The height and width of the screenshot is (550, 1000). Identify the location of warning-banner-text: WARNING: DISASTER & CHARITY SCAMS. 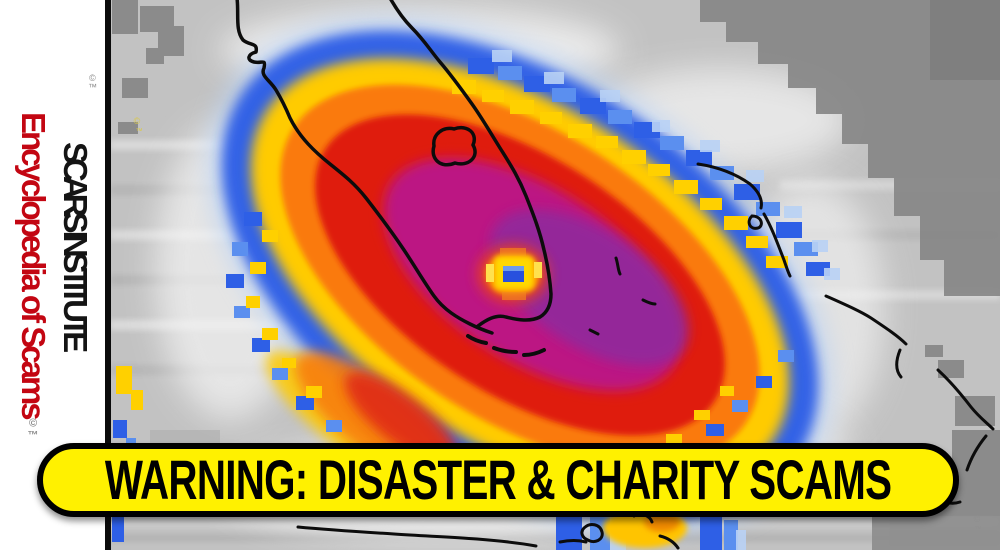
(498, 479).